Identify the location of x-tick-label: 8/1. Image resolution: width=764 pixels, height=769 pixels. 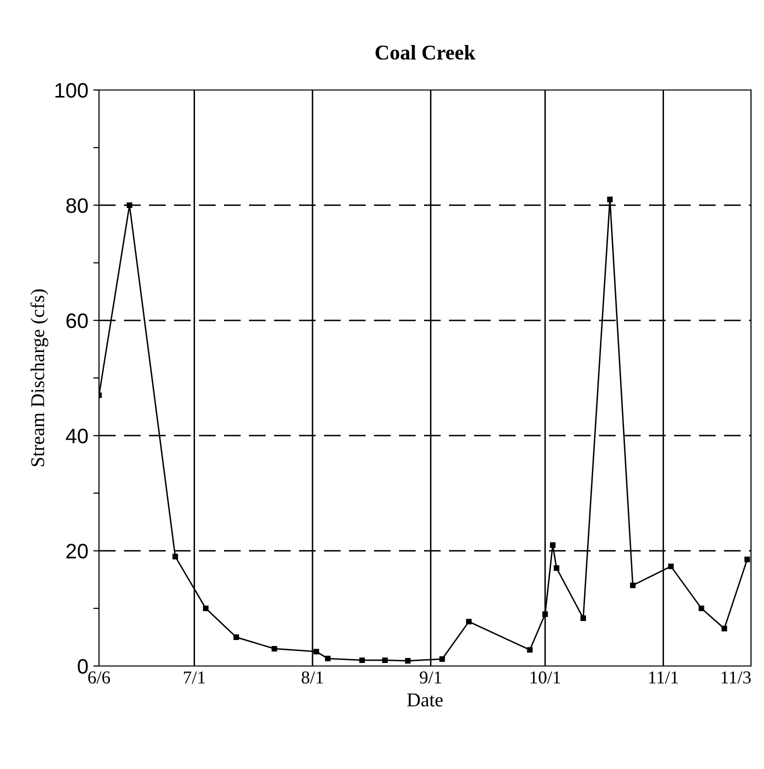
(312, 677).